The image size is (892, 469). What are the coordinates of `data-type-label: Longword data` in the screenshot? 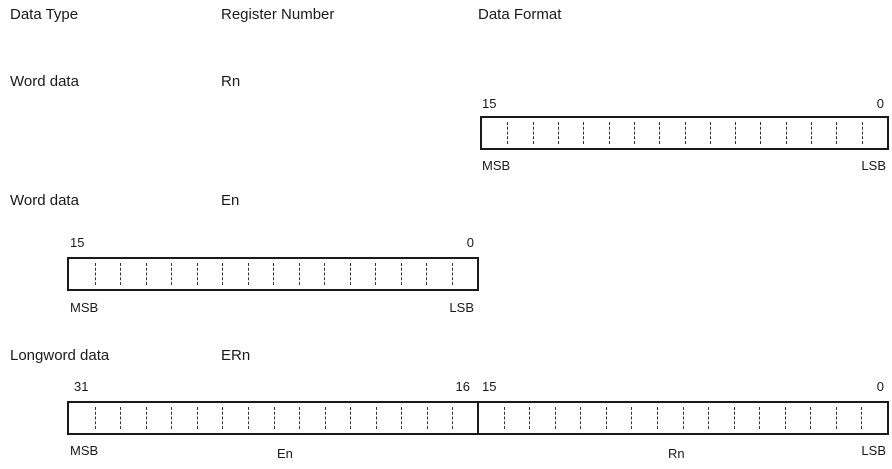 It's located at (60, 355).